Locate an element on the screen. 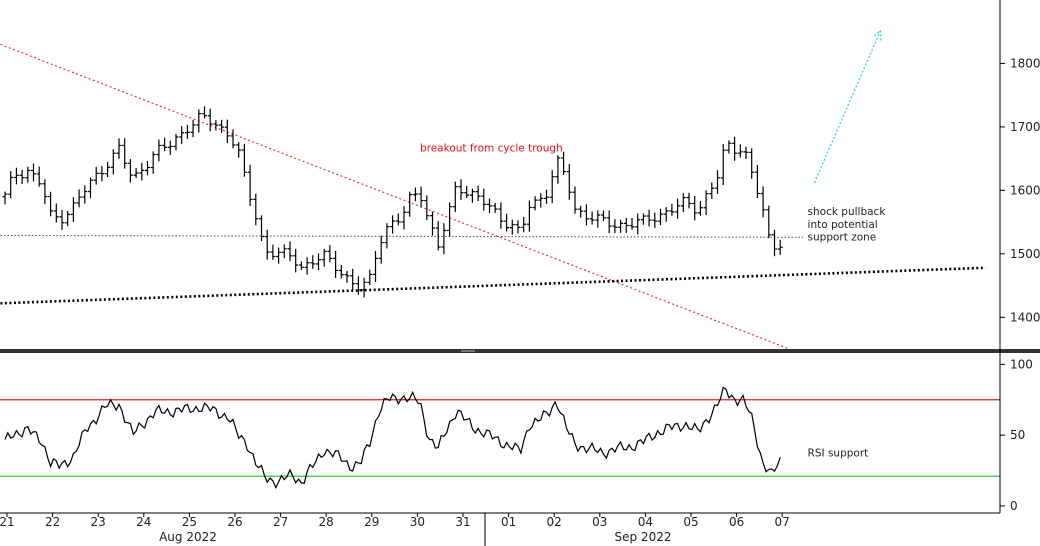 This screenshot has width=1040, height=546. rsi-annotation: RSI support is located at coordinates (838, 453).